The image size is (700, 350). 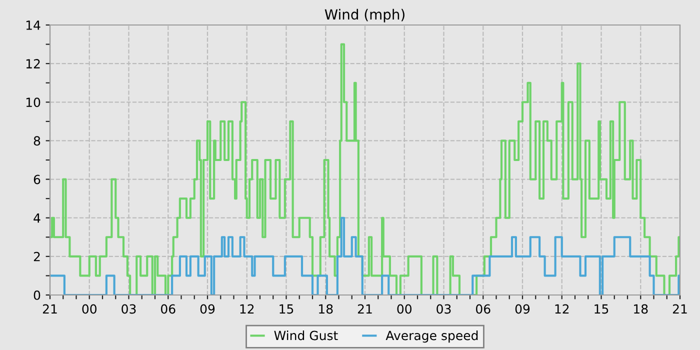 I want to click on y-tick-label: 8, so click(x=37, y=141).